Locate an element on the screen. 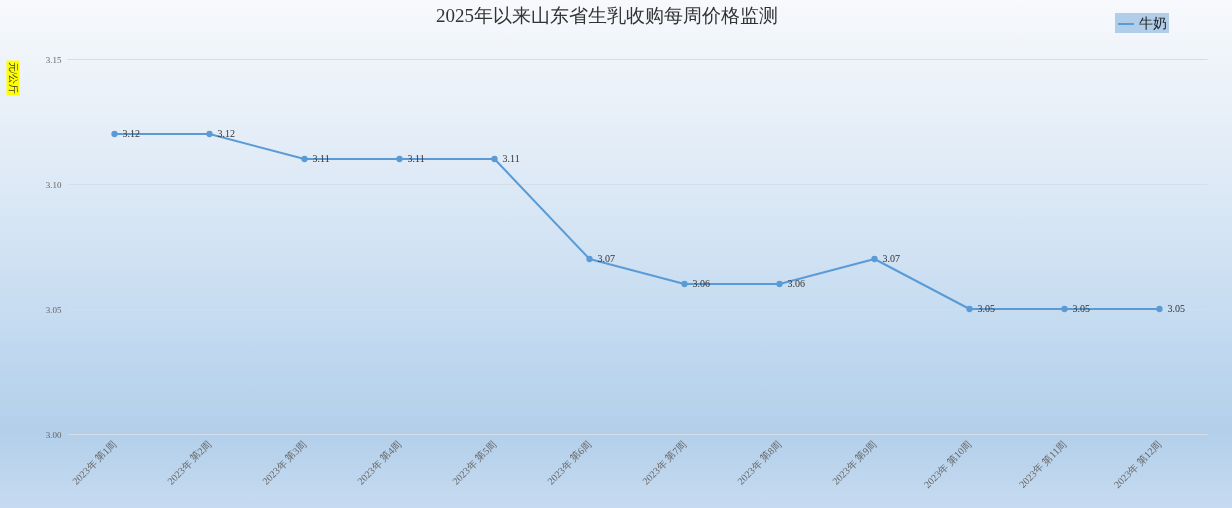 This screenshot has height=508, width=1232. y-tick-label: 3.00 is located at coordinates (53, 434).